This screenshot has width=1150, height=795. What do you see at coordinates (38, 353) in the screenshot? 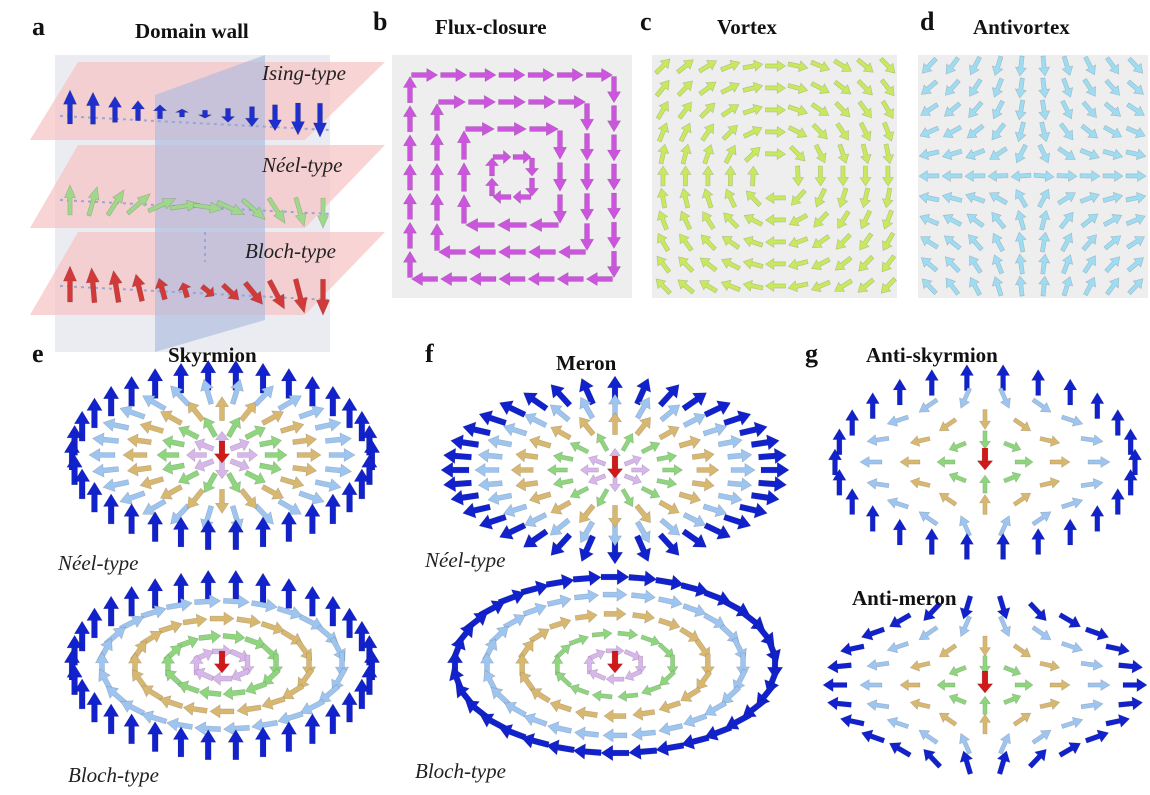
I see `panel-label-e: e` at bounding box center [38, 353].